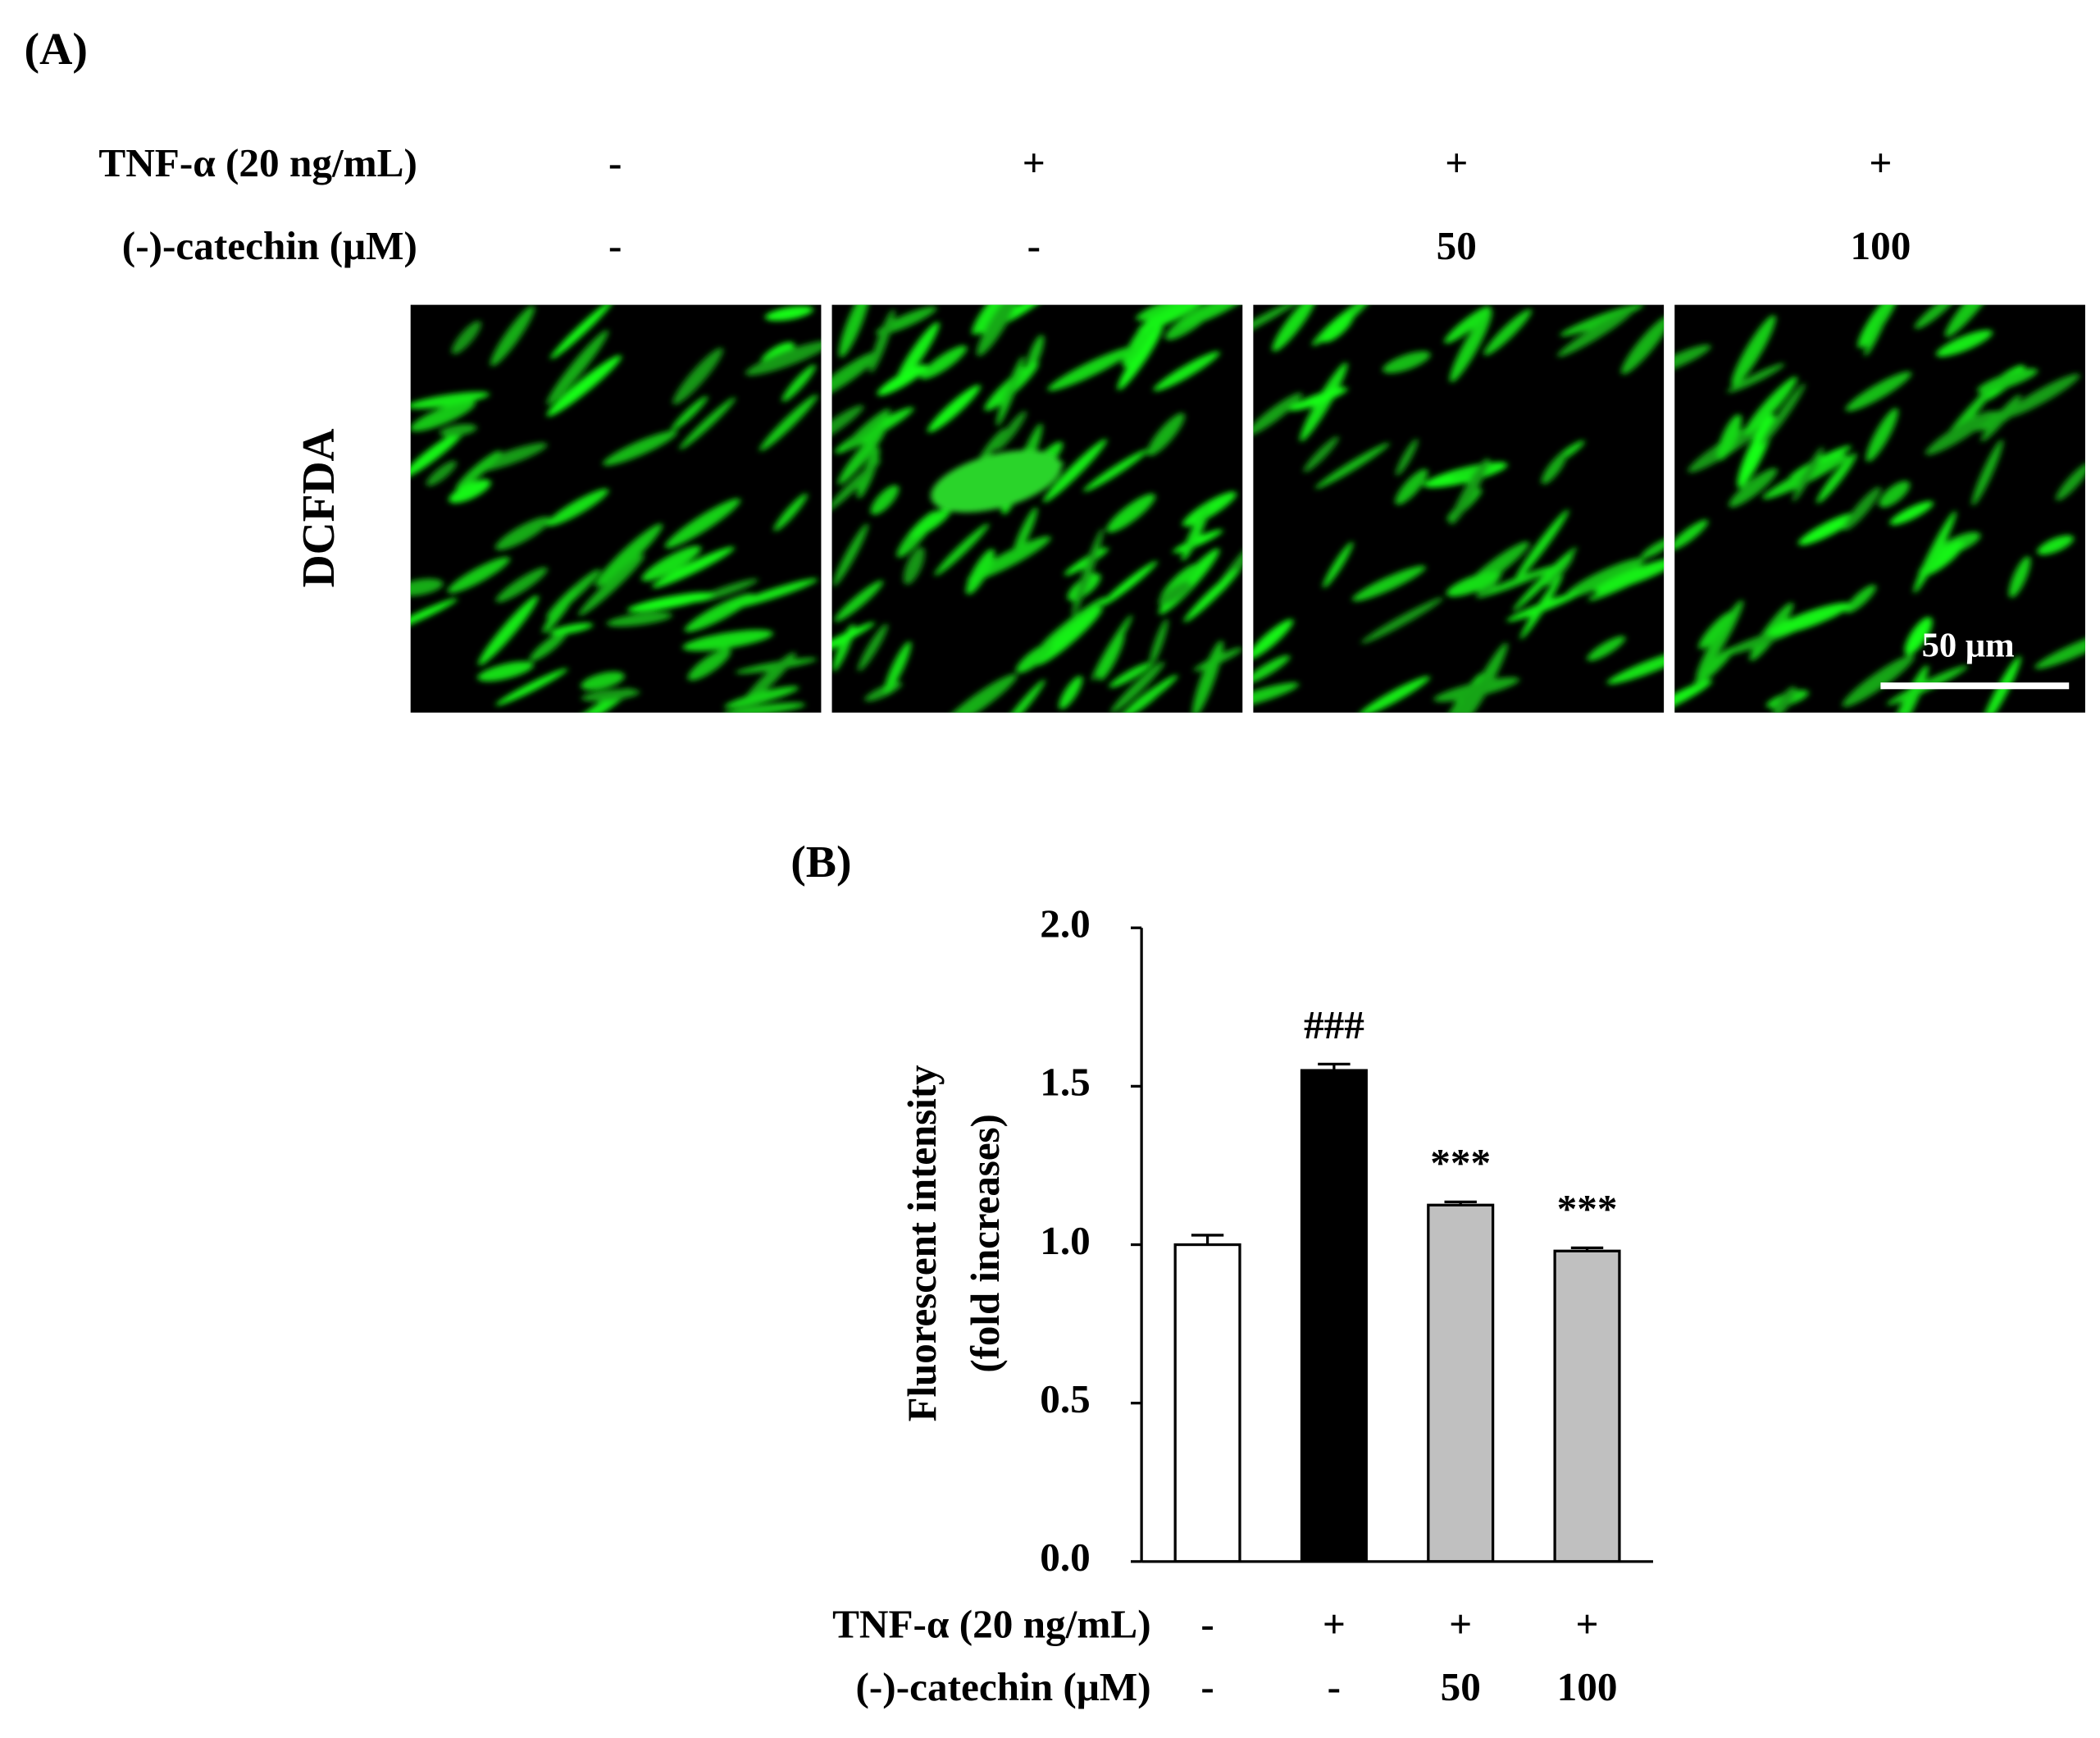 The height and width of the screenshot is (1738, 2100). What do you see at coordinates (1968, 645) in the screenshot?
I see `scale-bar-label: 50 μm` at bounding box center [1968, 645].